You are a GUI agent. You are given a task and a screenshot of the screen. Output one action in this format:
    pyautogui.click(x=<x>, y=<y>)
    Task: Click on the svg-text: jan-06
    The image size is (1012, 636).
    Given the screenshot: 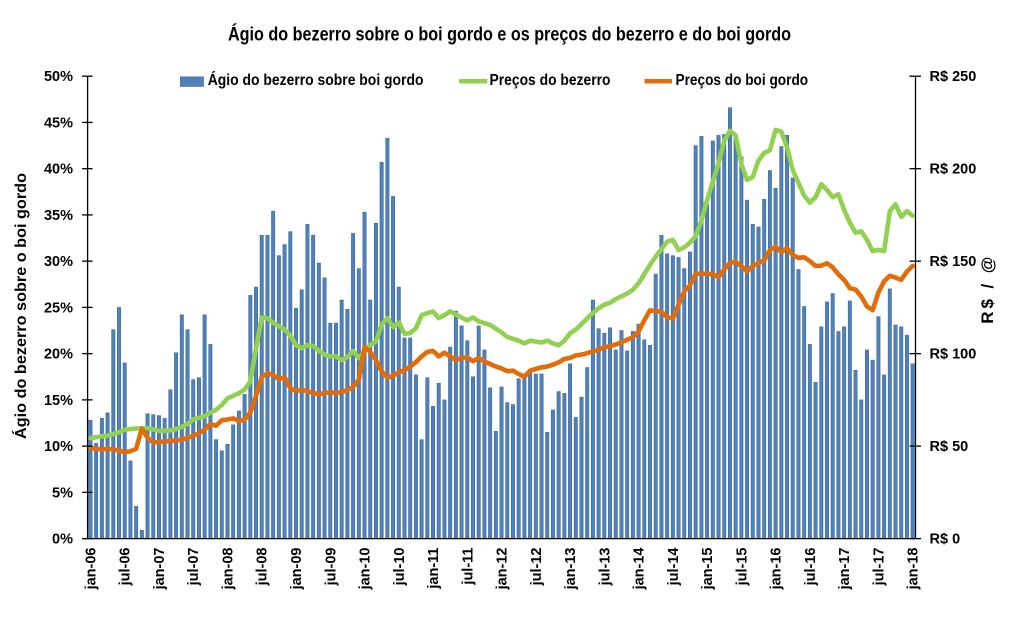 What is the action you would take?
    pyautogui.click(x=91, y=569)
    